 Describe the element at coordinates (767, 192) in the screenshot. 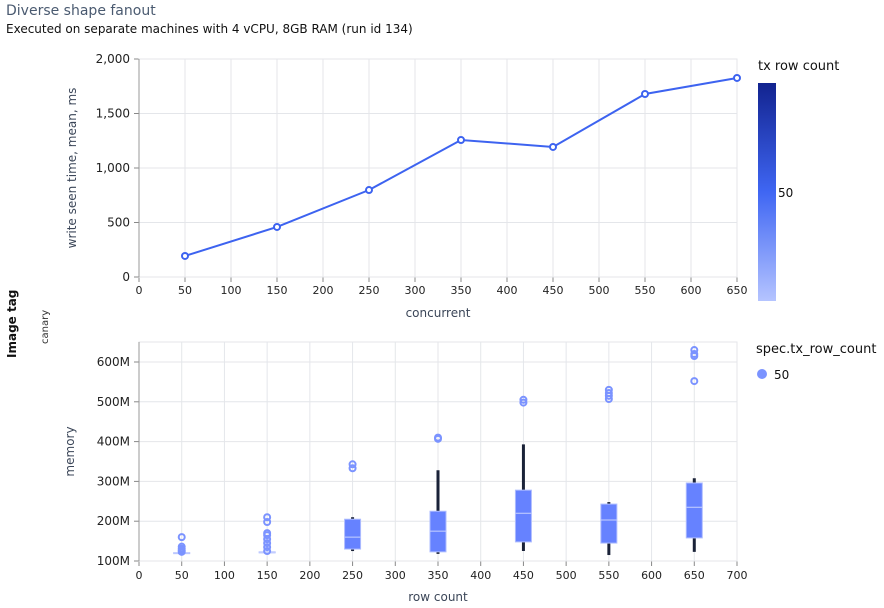

I see `color-gradient-bar` at that location.